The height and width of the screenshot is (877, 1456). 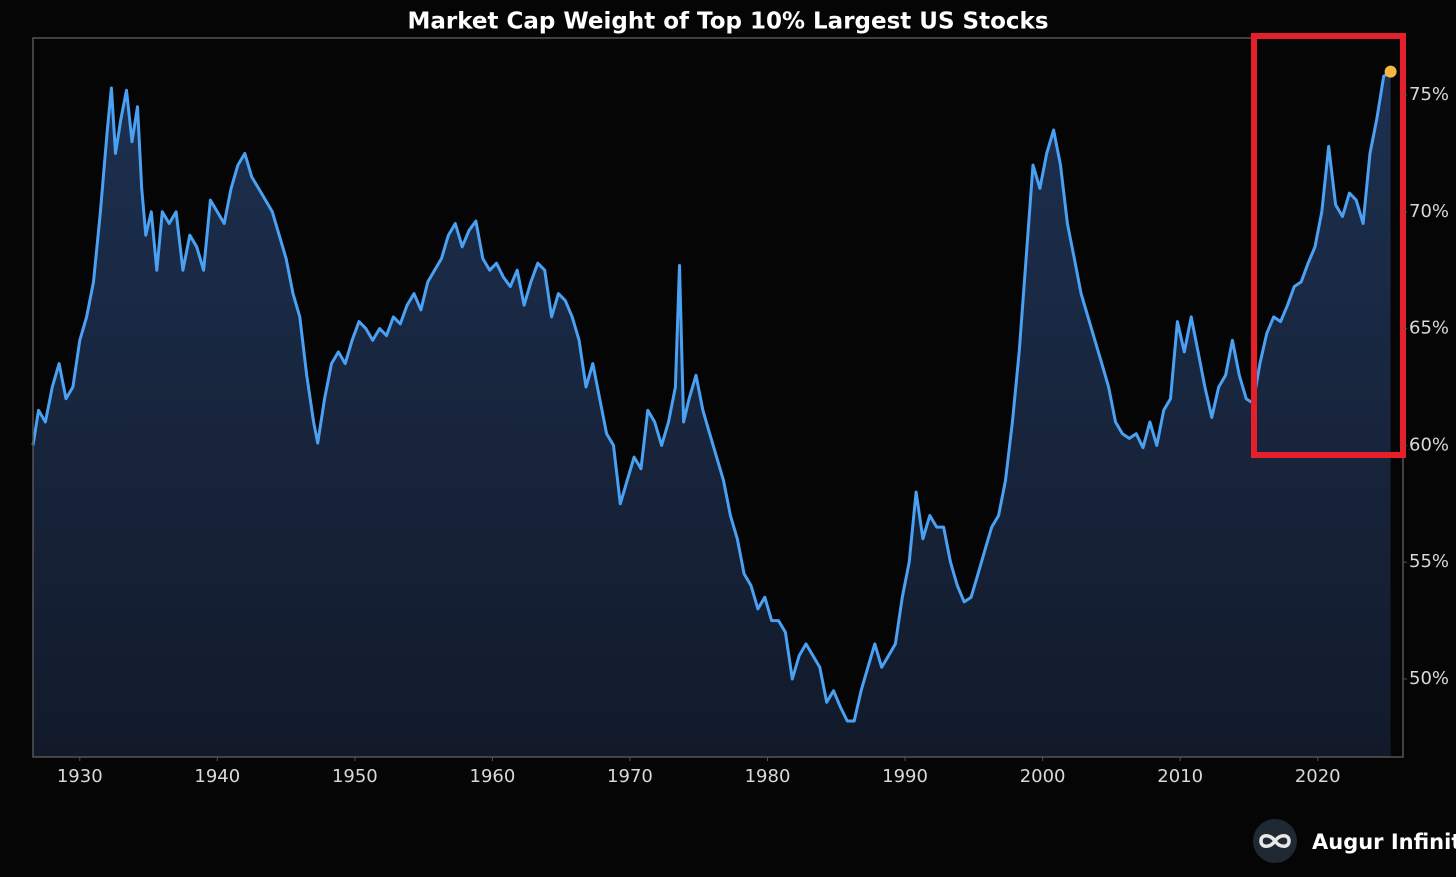 I want to click on logo-infinity, so click(x=1275, y=841).